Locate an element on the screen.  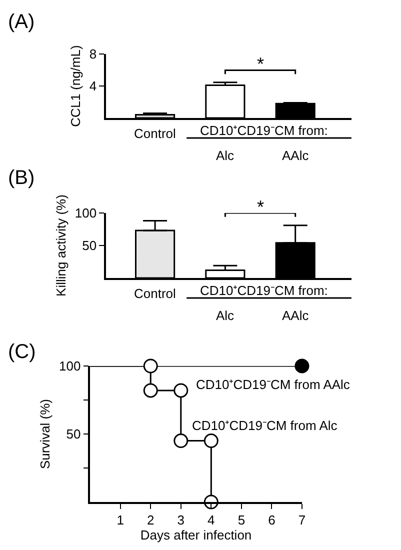
y-axis-title: Killing activity (%) is located at coordinates (60, 245).